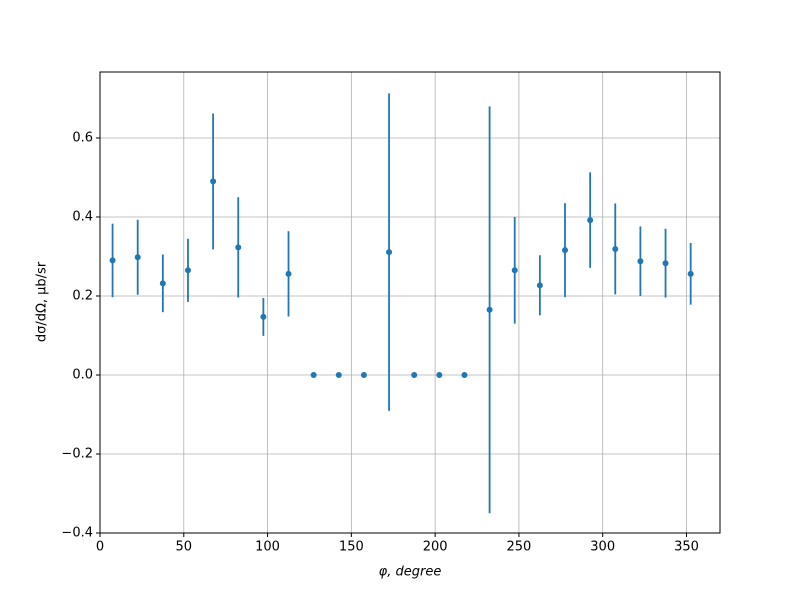  Describe the element at coordinates (184, 547) in the screenshot. I see `x-tick-label: 50` at that location.